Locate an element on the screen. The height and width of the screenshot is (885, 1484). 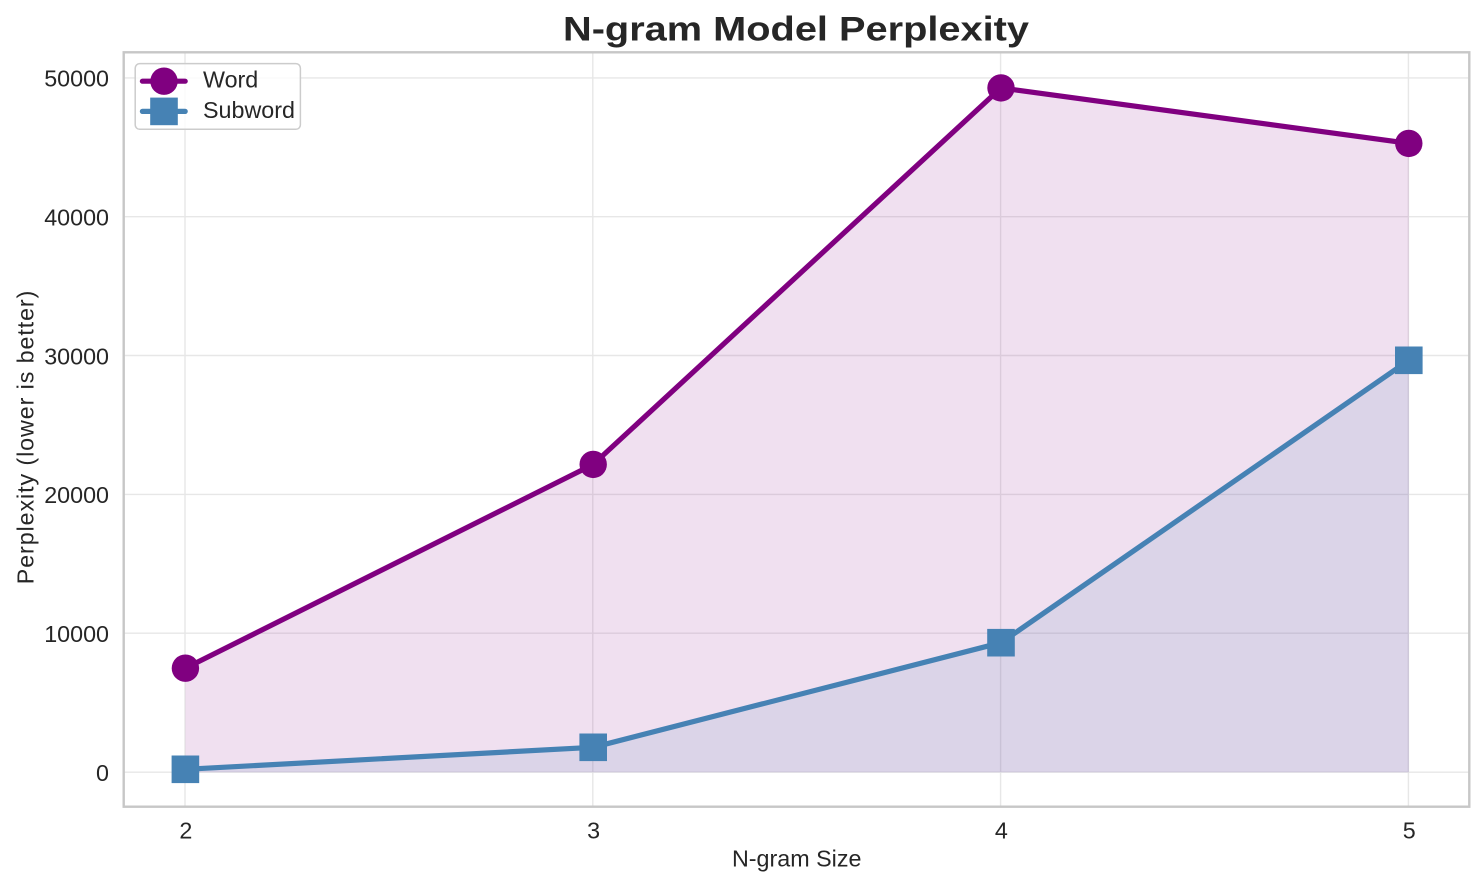
svg-text: 4 is located at coordinates (1001, 831).